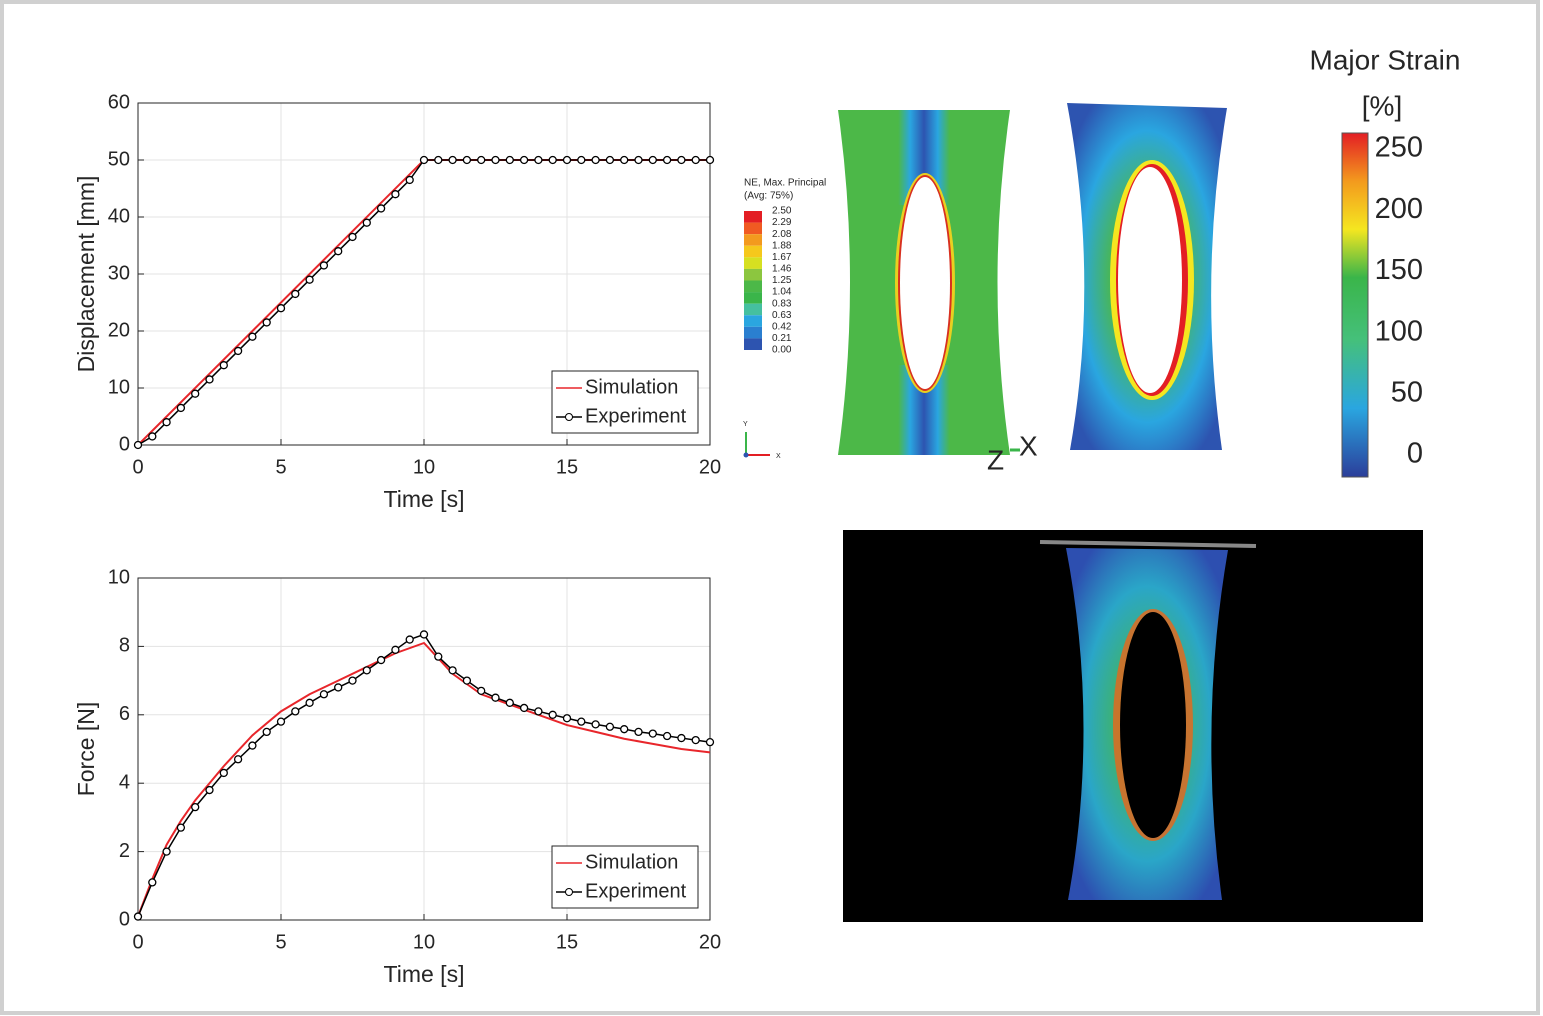 The height and width of the screenshot is (1016, 1543). I want to click on fe-legend-label: 2.08, so click(782, 234).